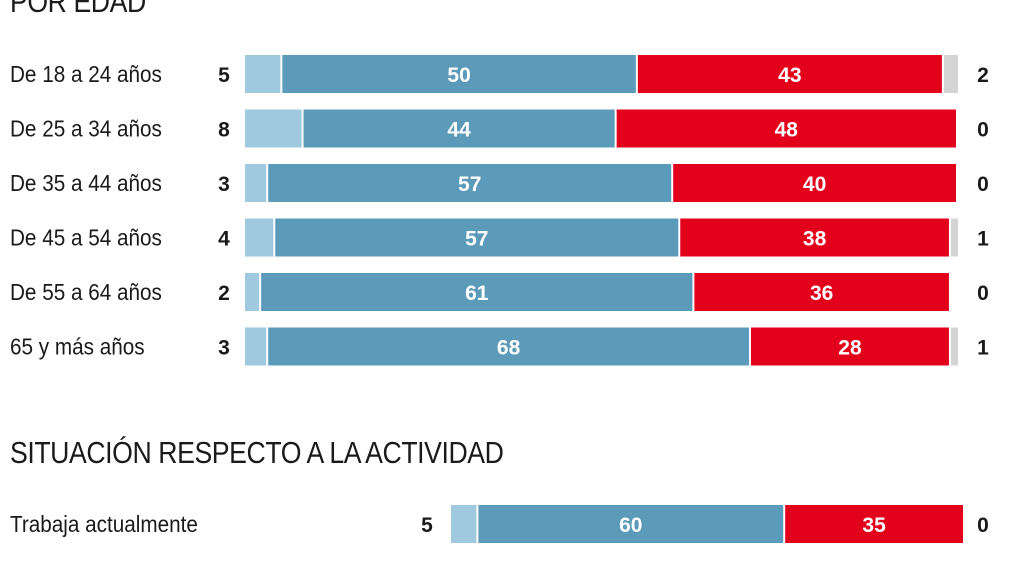 This screenshot has width=1009, height=568. I want to click on bar-value-red: 38, so click(815, 239).